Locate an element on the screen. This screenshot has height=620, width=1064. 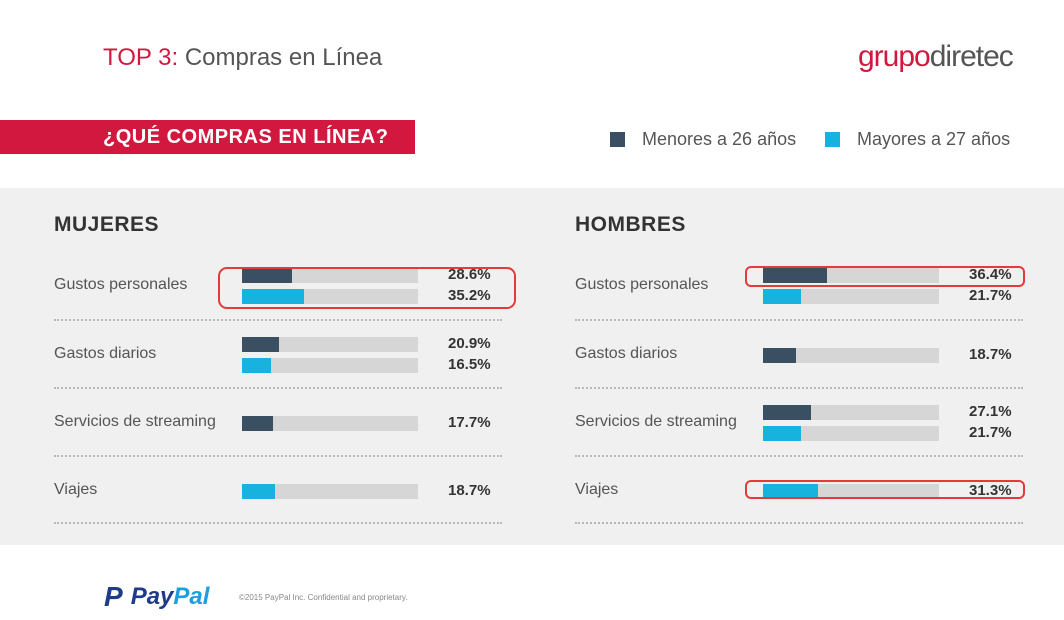
mujeres-bar-viajes-mayores is located at coordinates (258, 491).